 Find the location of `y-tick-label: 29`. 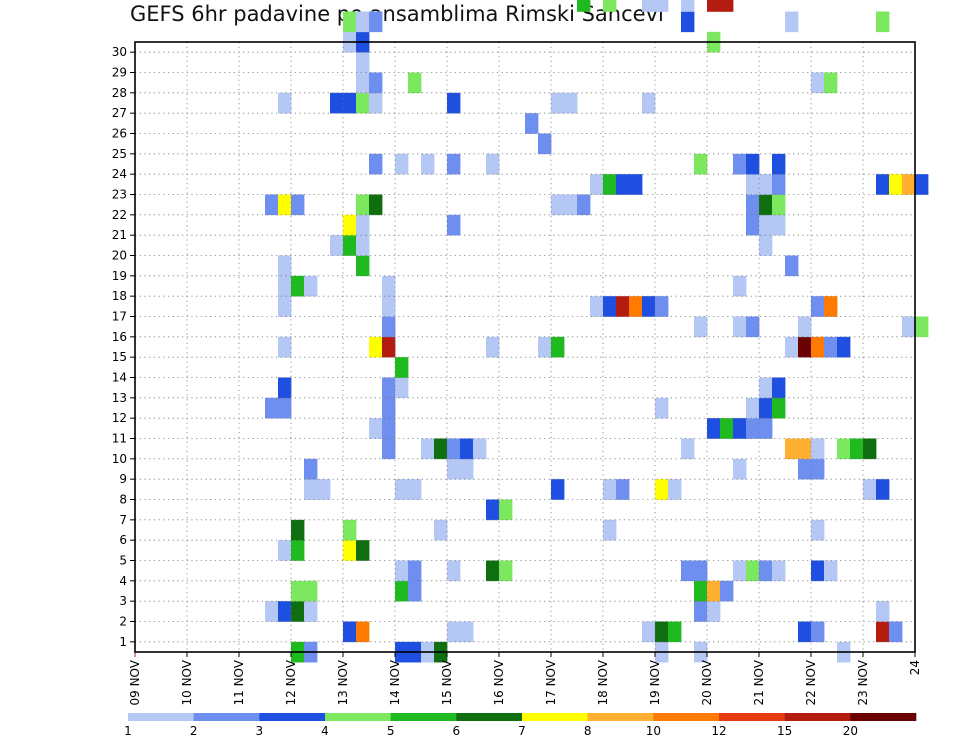

y-tick-label: 29 is located at coordinates (119, 73).